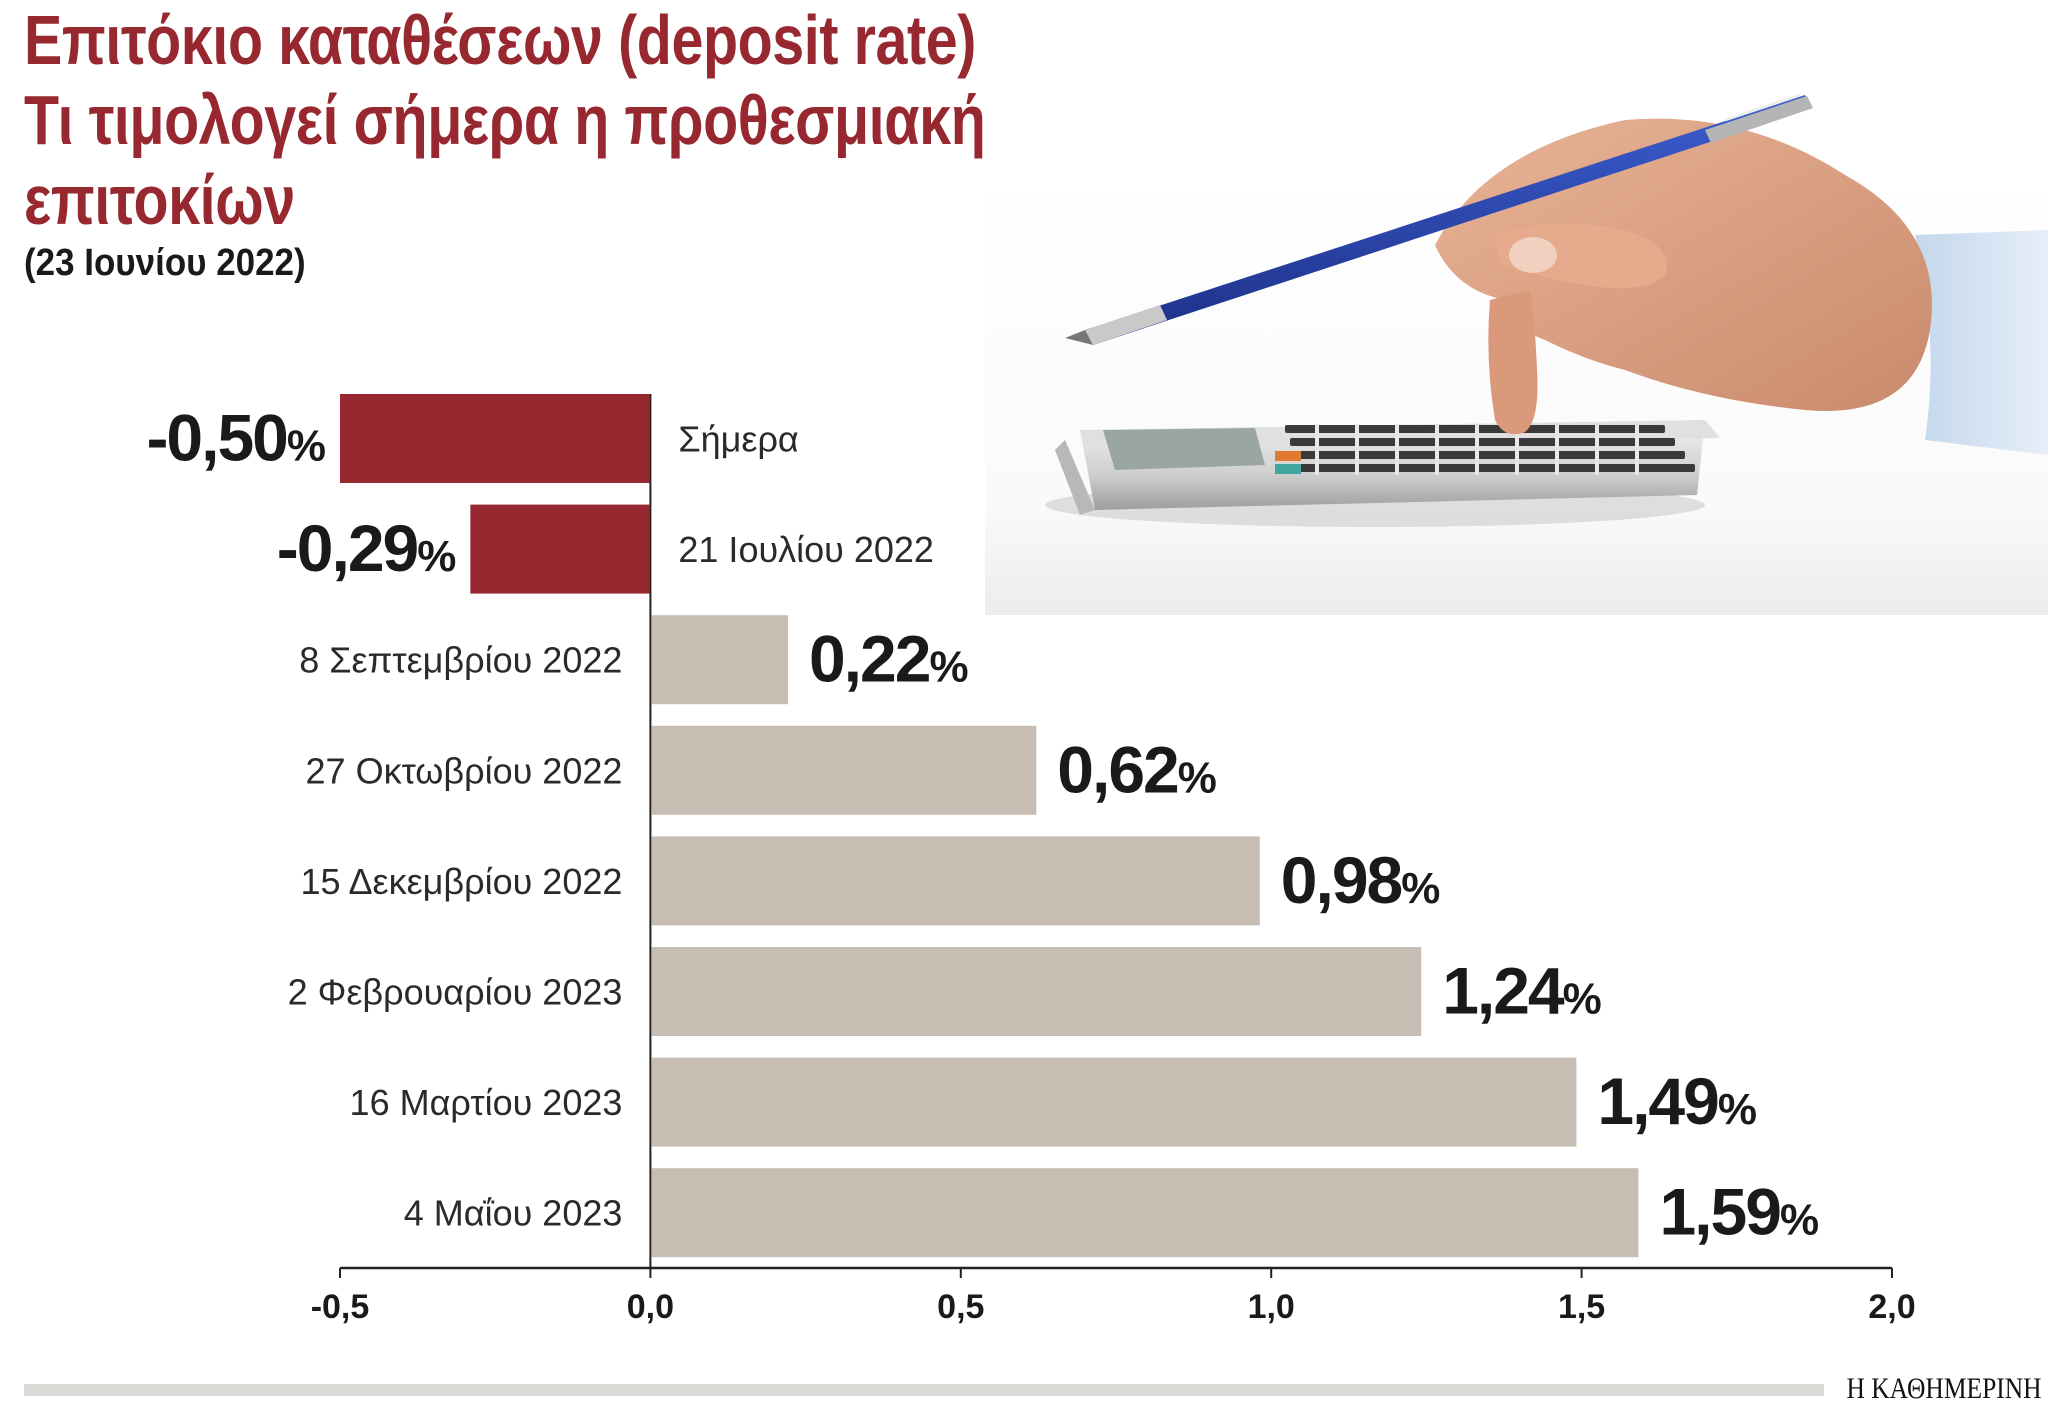  Describe the element at coordinates (738, 439) in the screenshot. I see `category-label-1: Σήμερα` at that location.